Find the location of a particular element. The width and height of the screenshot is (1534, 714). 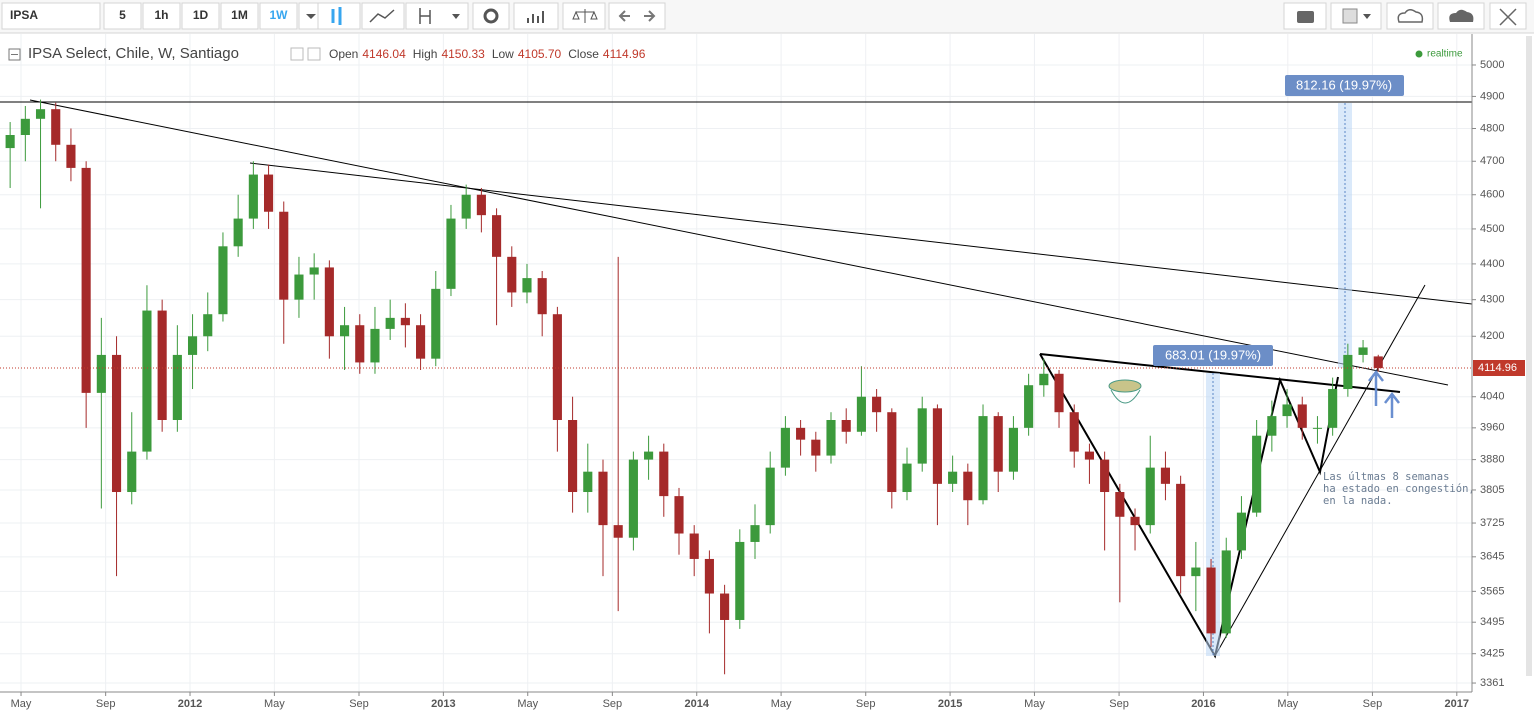

interval-label: 5 is located at coordinates (122, 15).